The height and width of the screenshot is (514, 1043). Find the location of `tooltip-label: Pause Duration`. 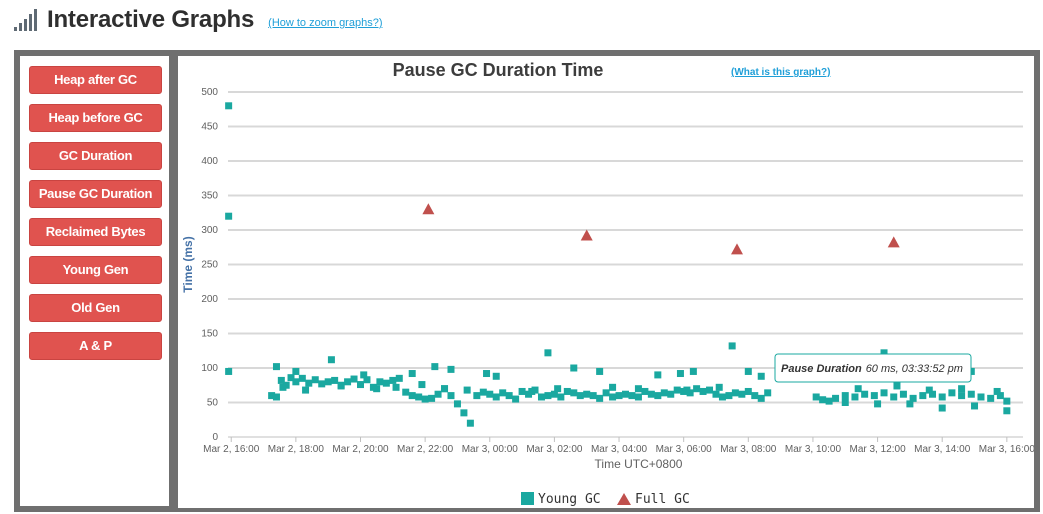

tooltip-label: Pause Duration is located at coordinates (821, 369).